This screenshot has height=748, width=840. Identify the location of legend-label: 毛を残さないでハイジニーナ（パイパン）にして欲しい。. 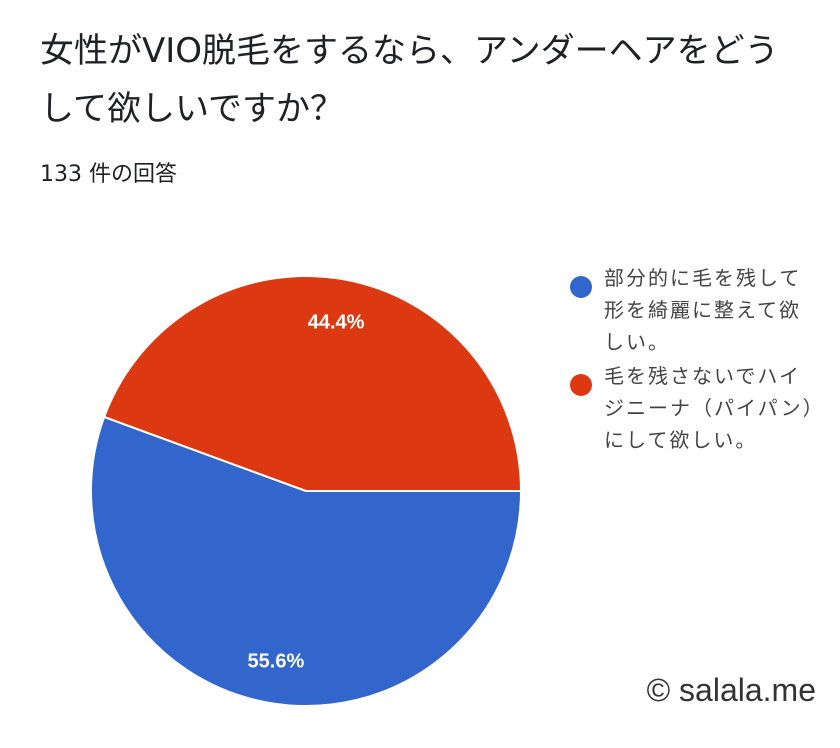
(709, 408).